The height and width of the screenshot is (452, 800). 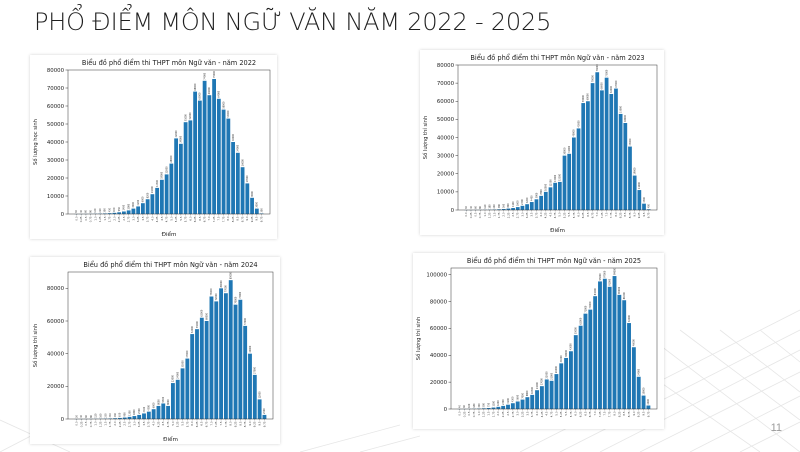 What do you see at coordinates (252, 194) in the screenshot?
I see `data-label: 9000` at bounding box center [252, 194].